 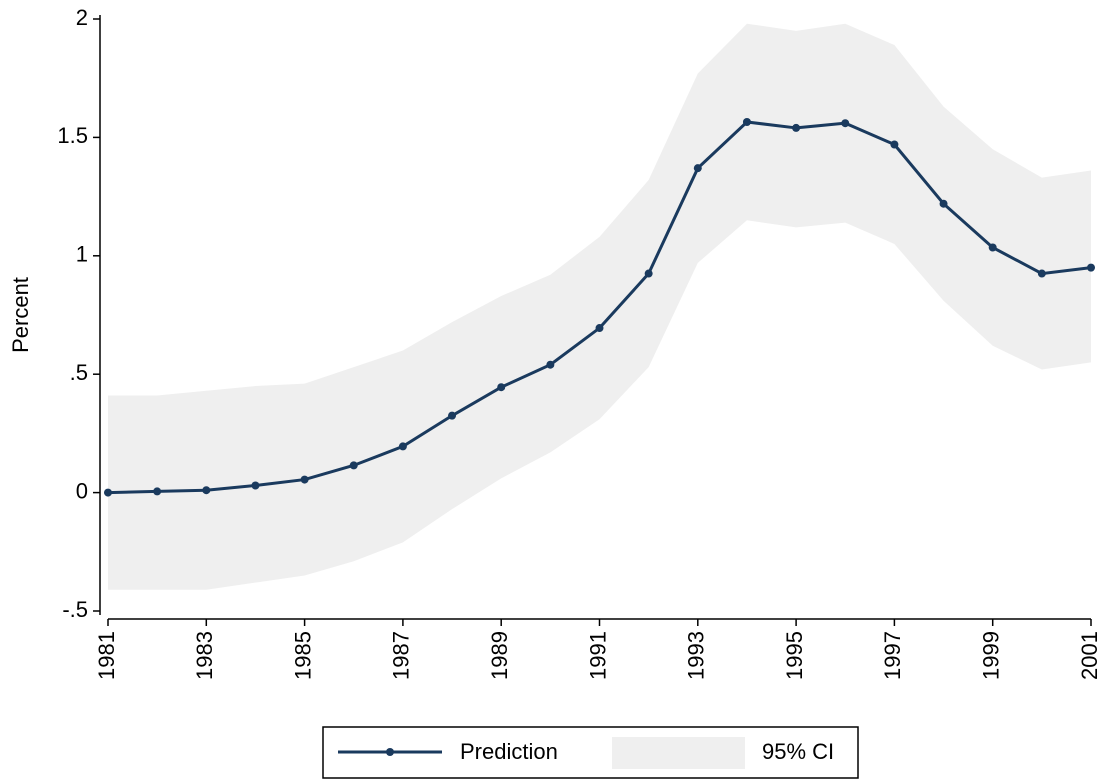 What do you see at coordinates (82, 254) in the screenshot?
I see `y-tick-label: 1` at bounding box center [82, 254].